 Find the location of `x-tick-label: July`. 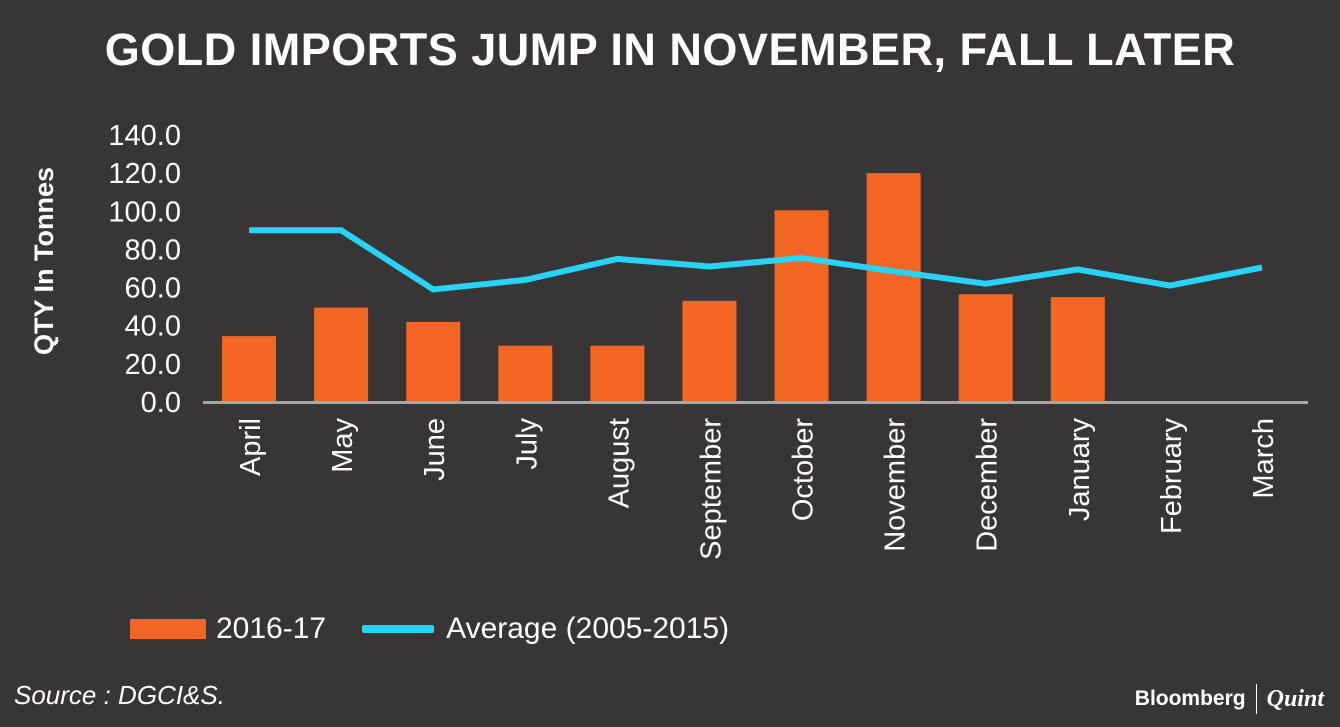

x-tick-label: July is located at coordinates (527, 444).